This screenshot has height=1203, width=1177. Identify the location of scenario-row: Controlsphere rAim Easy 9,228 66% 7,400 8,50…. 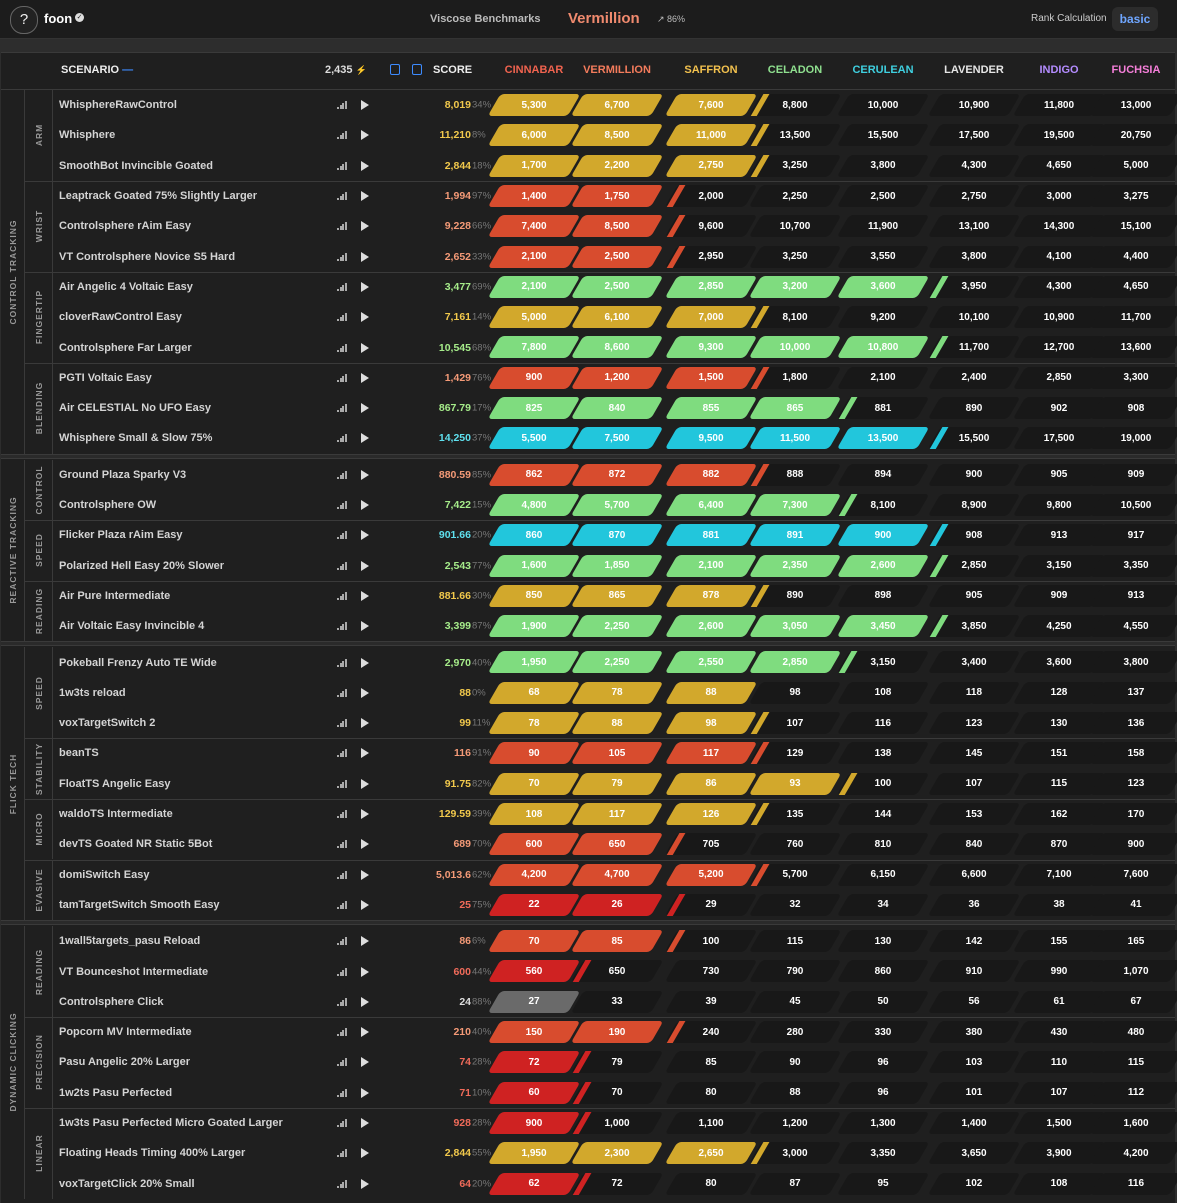
(615, 226).